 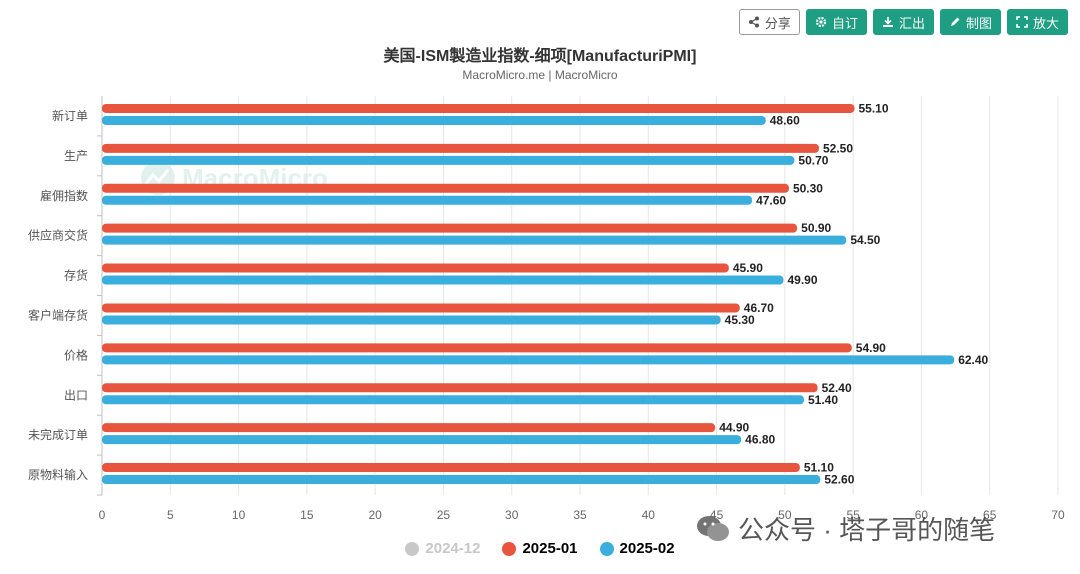 I want to click on custom-button: 自订, so click(x=836, y=22).